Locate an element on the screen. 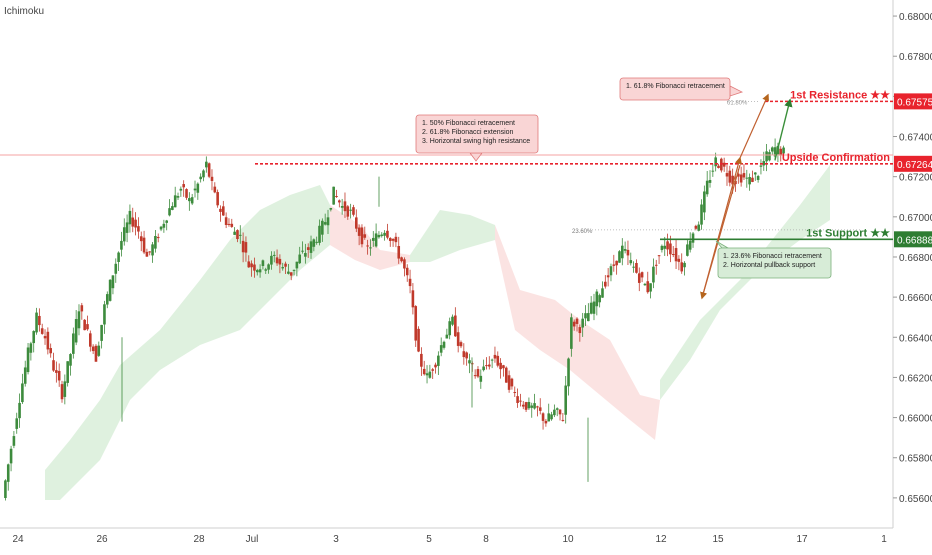 The height and width of the screenshot is (555, 932). x-tick-label: 3 is located at coordinates (336, 539).